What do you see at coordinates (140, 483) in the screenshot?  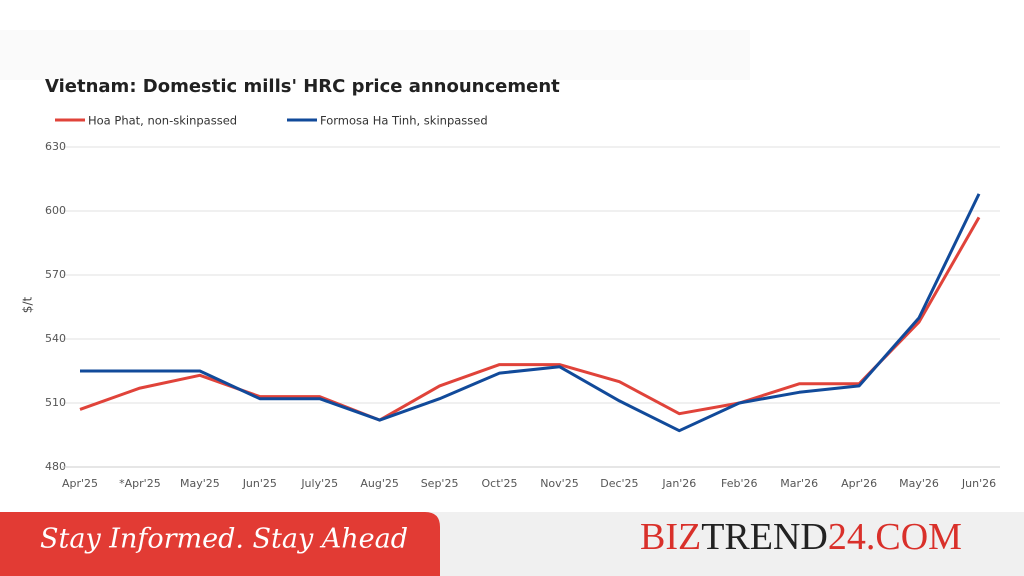 I see `x-tick-label: *Apr'25` at bounding box center [140, 483].